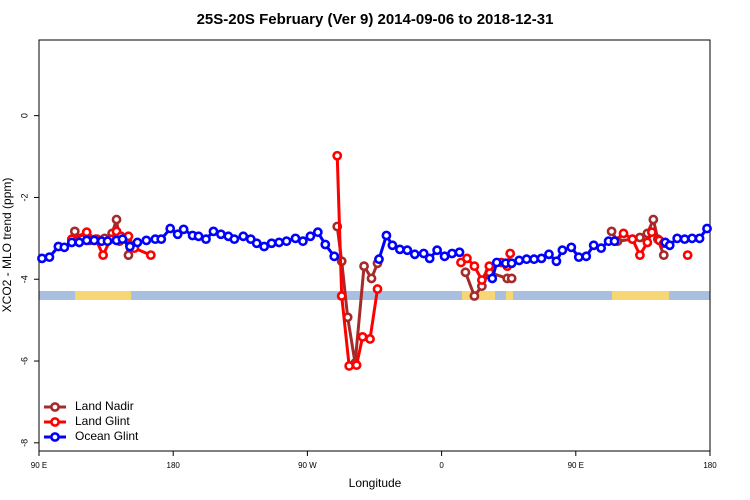  Describe the element at coordinates (24, 443) in the screenshot. I see `y-tick-label: -8` at that location.